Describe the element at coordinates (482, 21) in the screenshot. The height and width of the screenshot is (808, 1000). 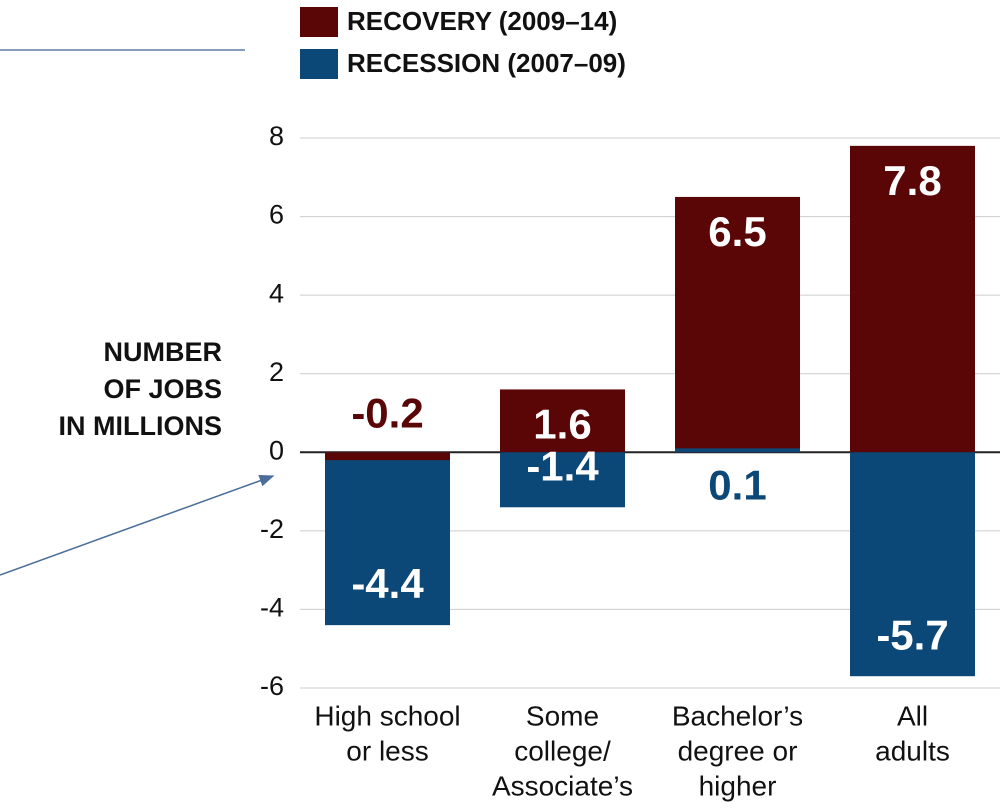
I see `legend-label: RECOVERY (2009–14)` at that location.